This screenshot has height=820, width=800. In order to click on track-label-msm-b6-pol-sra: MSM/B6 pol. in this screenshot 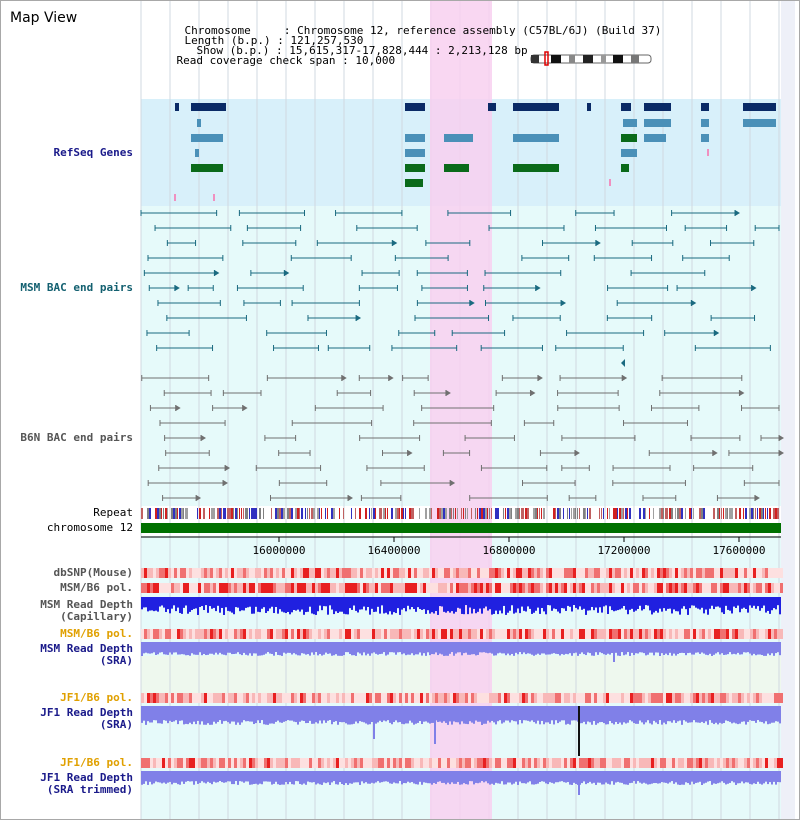, I will do `click(96, 633)`.